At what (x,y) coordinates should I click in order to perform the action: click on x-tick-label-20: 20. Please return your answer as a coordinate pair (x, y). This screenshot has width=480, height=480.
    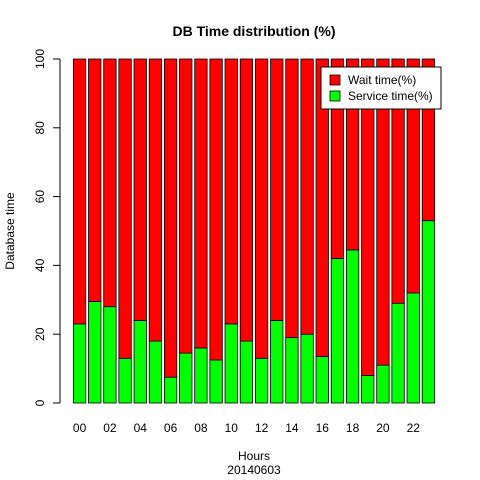
    Looking at the image, I should click on (383, 428).